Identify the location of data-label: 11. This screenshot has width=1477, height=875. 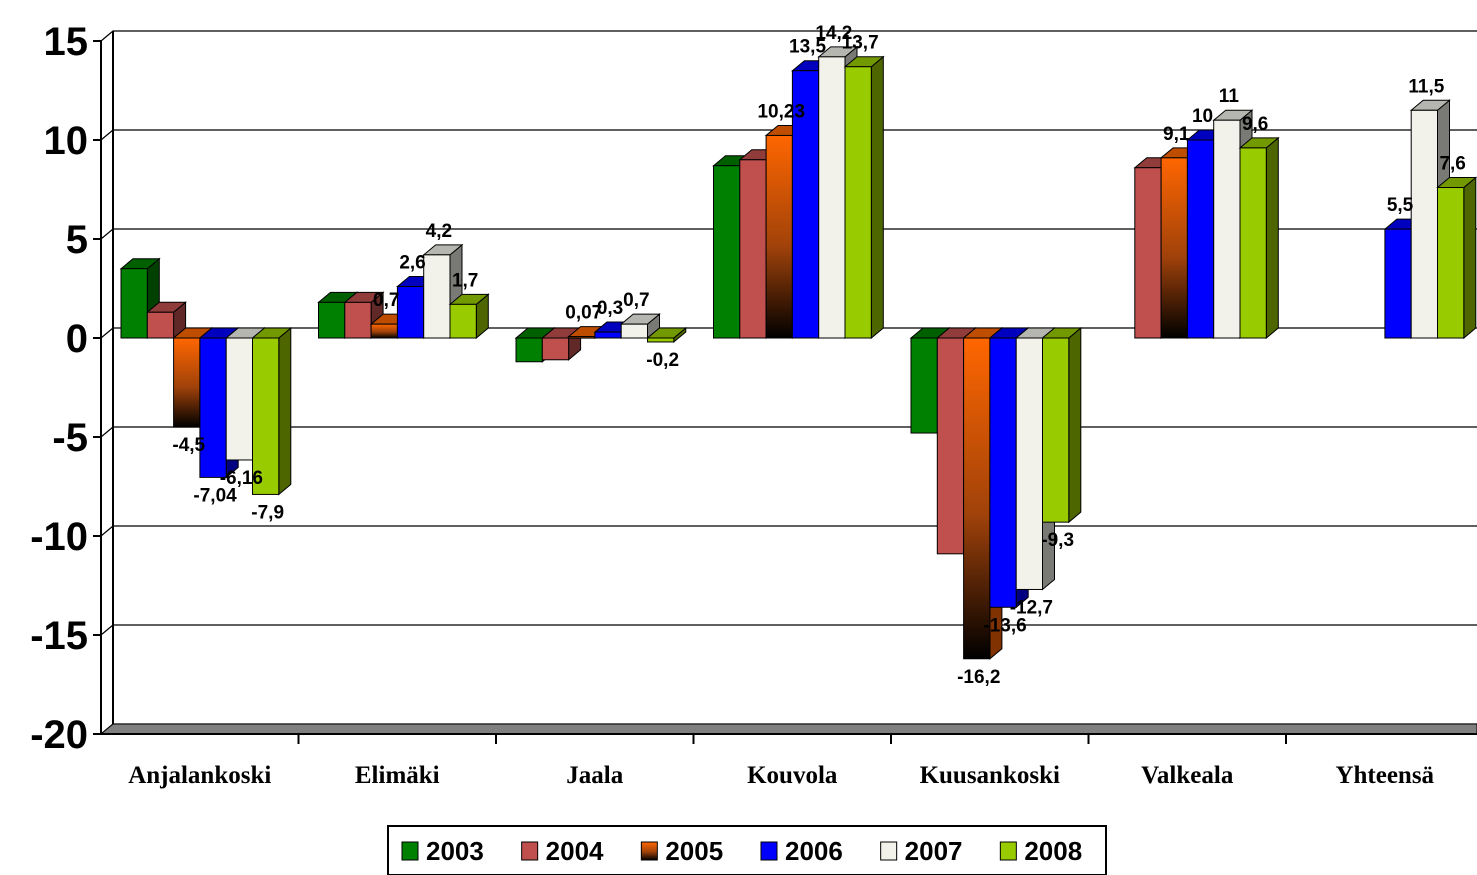
(1229, 96).